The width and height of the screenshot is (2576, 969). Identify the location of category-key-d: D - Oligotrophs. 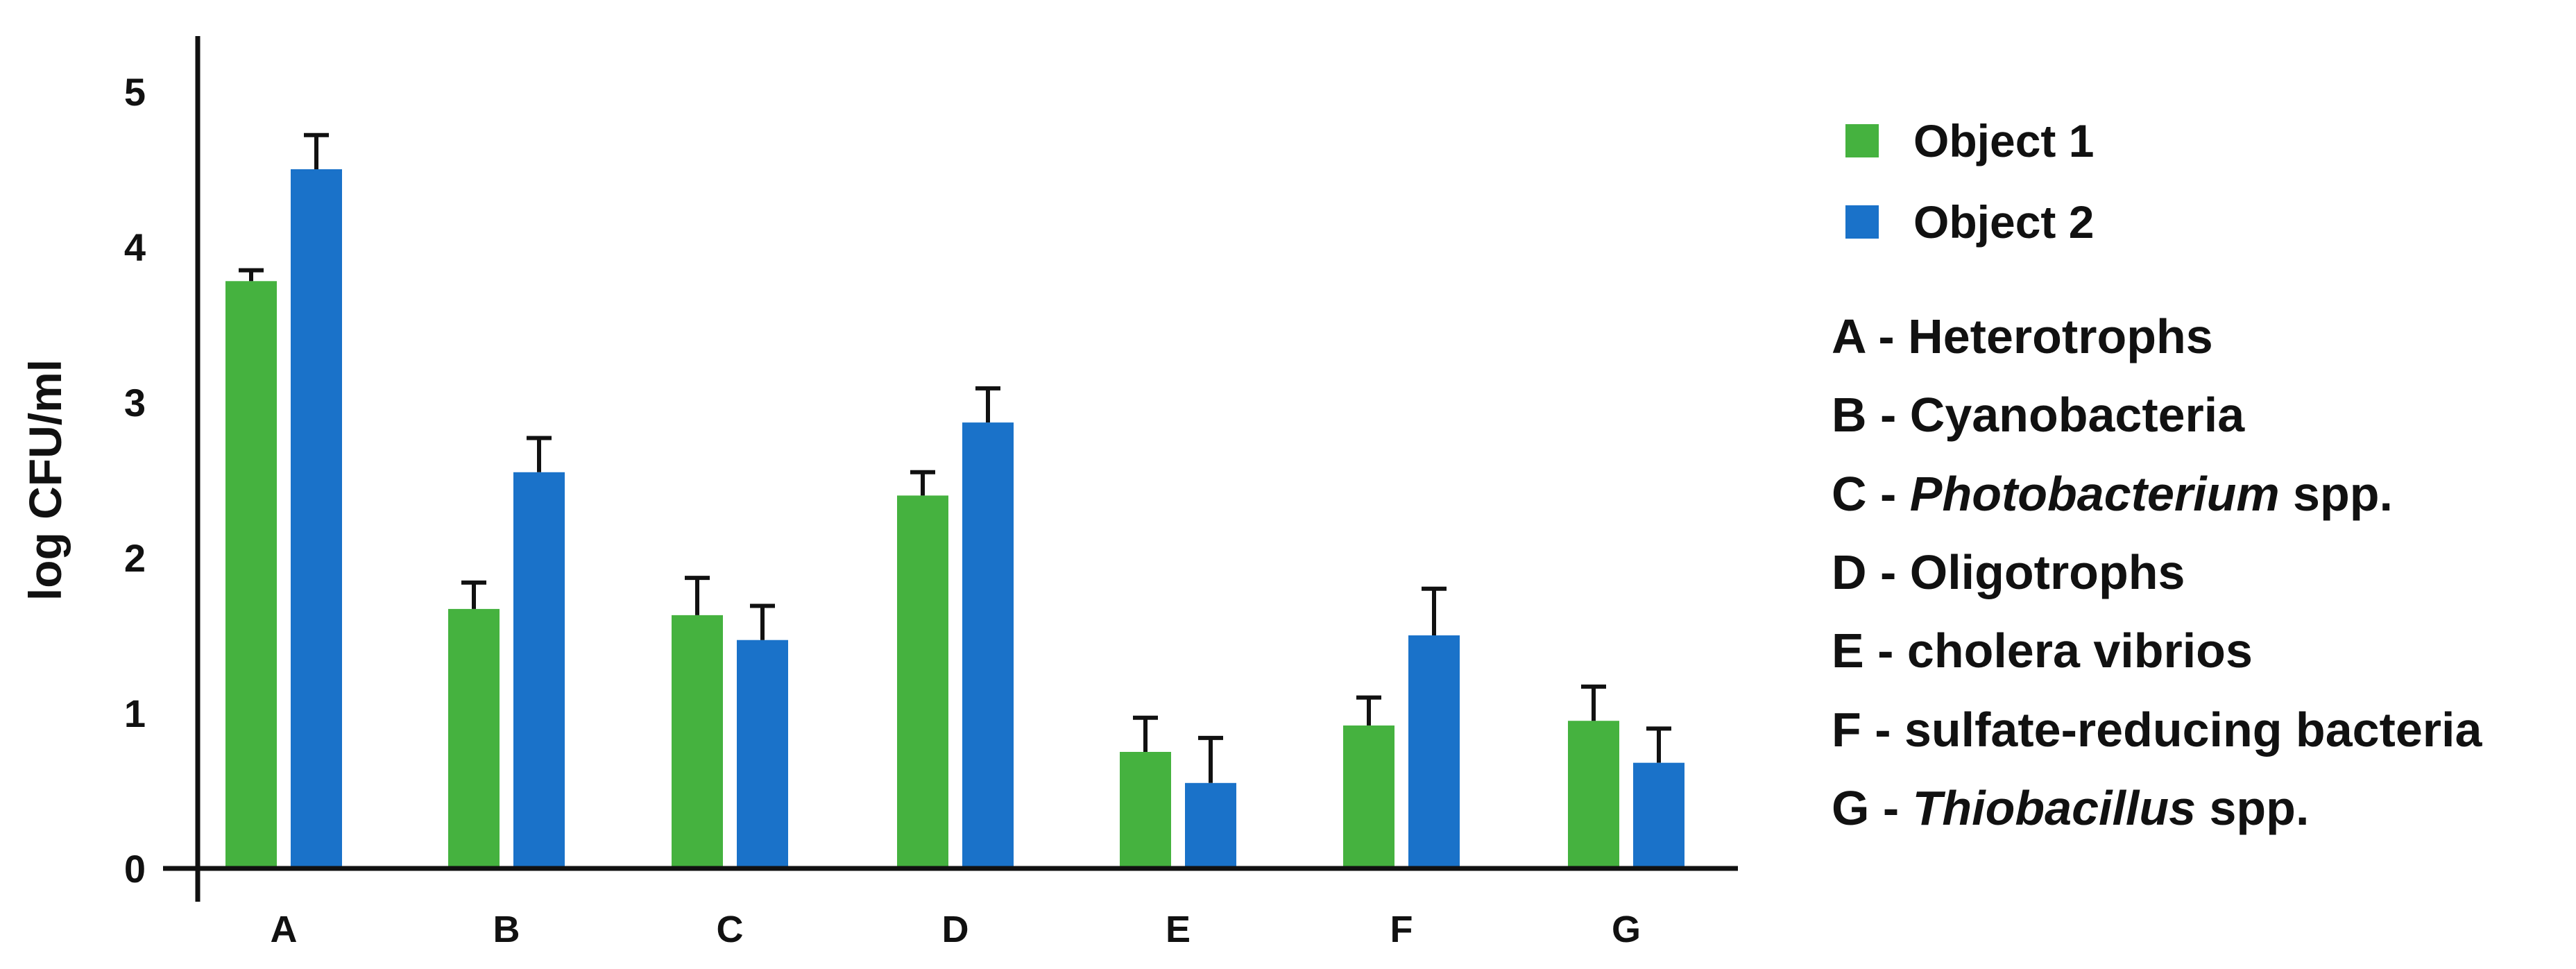
(2008, 572).